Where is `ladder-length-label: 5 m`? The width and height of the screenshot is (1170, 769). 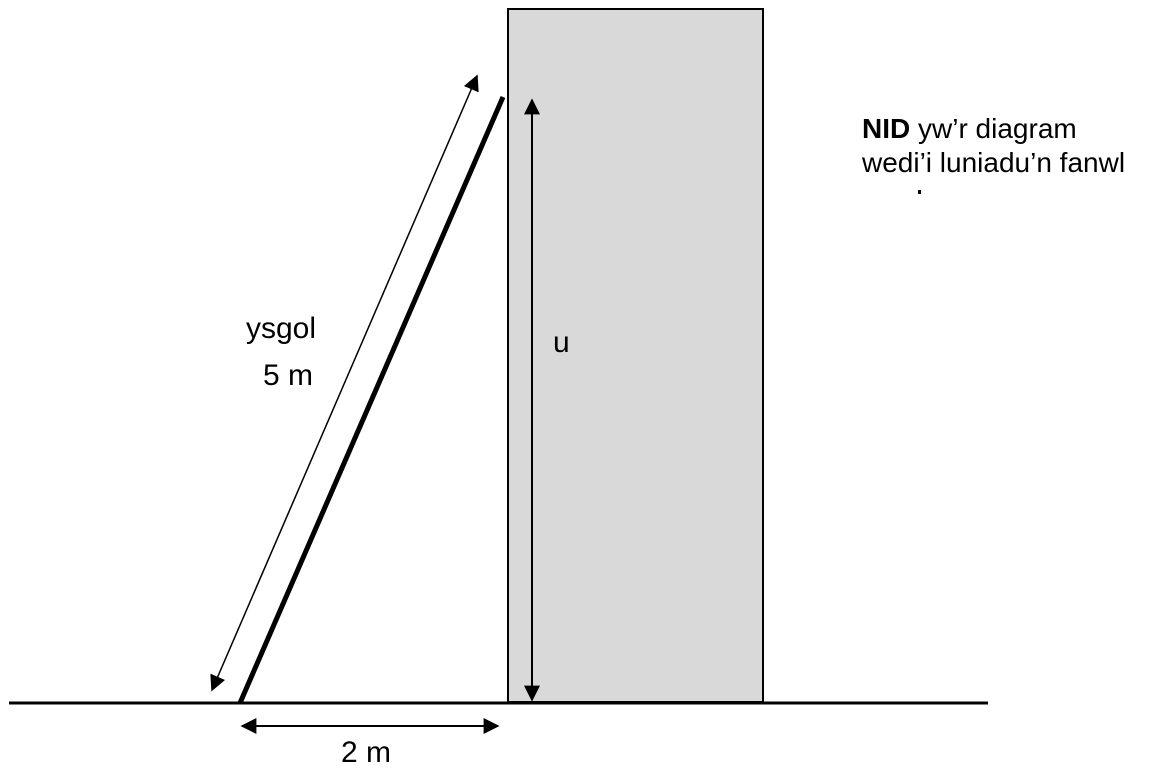
ladder-length-label: 5 m is located at coordinates (288, 375).